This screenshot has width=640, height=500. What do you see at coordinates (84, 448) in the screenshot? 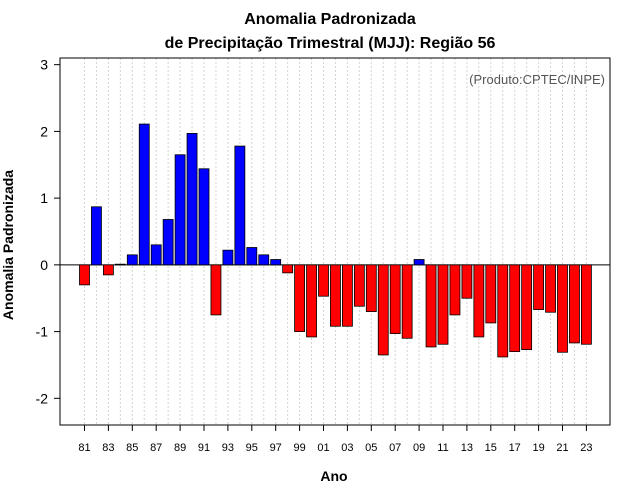
I see `x-tick-label: 81` at bounding box center [84, 448].